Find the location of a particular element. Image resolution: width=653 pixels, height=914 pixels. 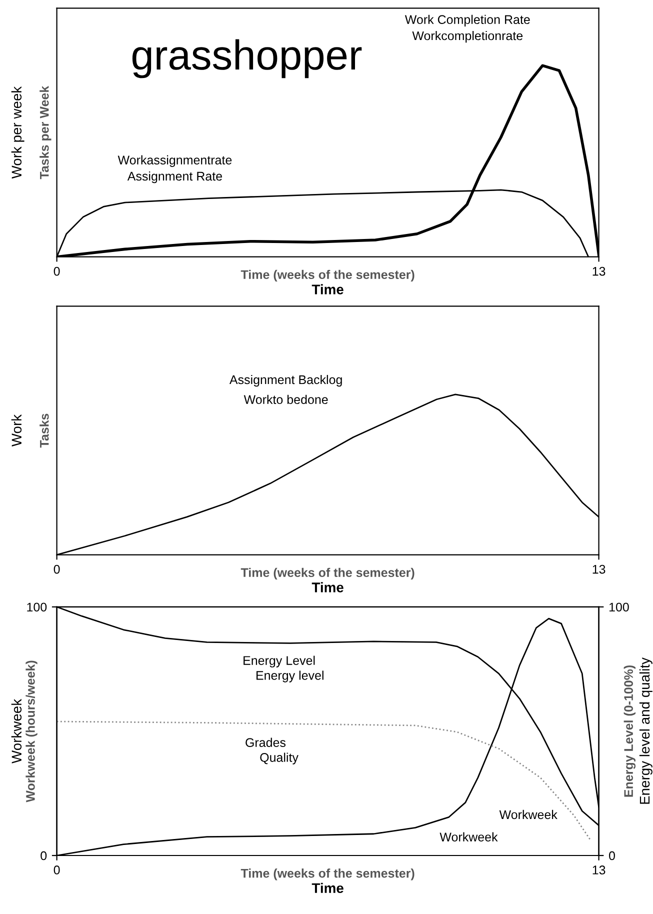

y2-tick-label: 0 is located at coordinates (612, 855).